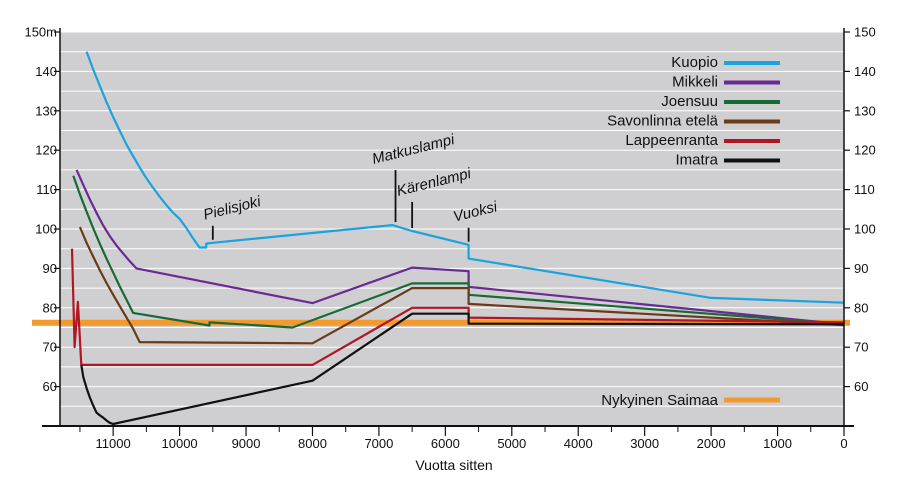 The image size is (904, 486). What do you see at coordinates (695, 82) in the screenshot?
I see `legend-label: Mikkeli` at bounding box center [695, 82].